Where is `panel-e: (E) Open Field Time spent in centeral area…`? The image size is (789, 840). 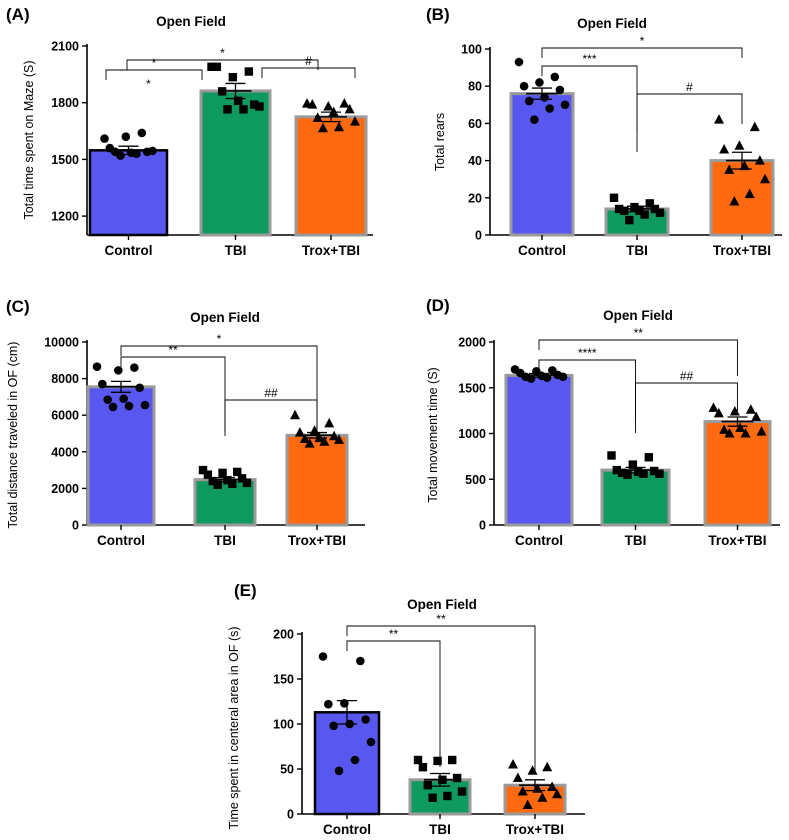
panel-e: (E) Open Field Time spent in centeral area… is located at coordinates (406, 709).